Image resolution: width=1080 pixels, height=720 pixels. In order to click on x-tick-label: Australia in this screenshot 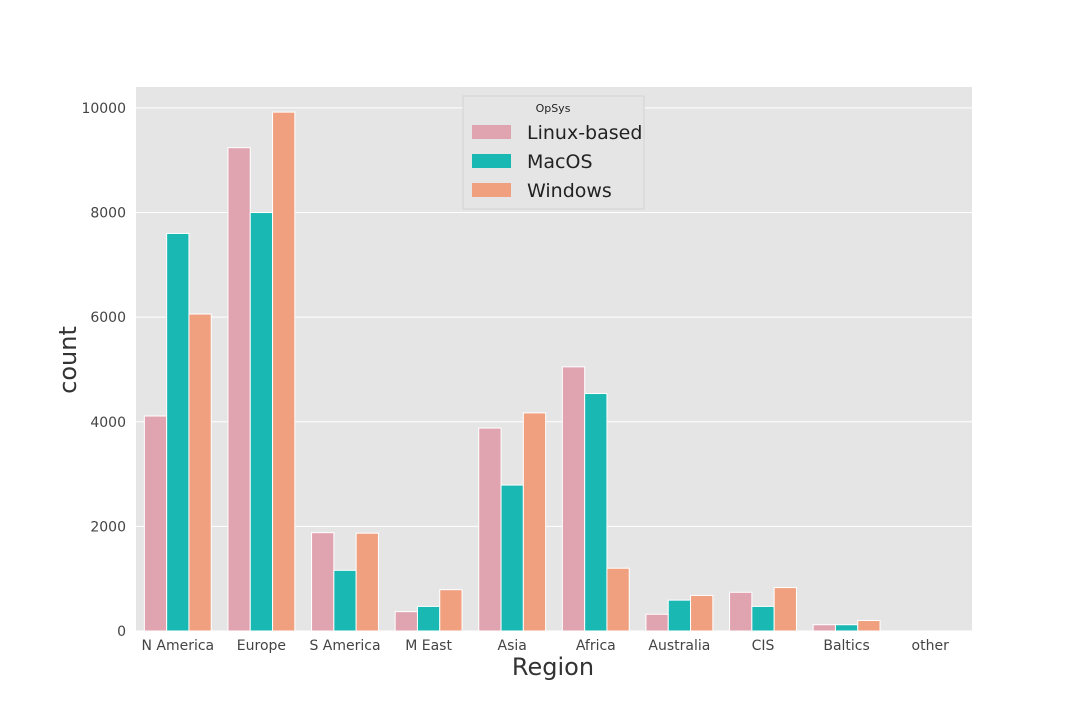, I will do `click(679, 646)`.